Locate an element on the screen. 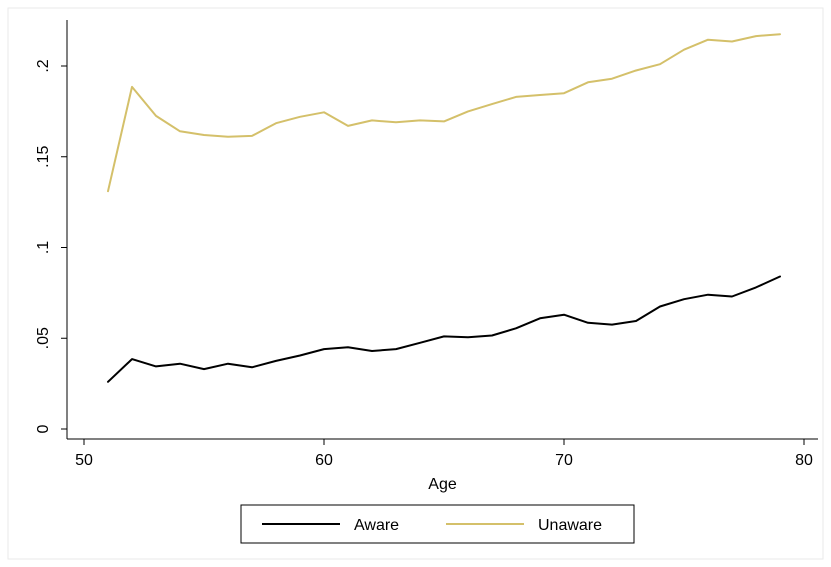  legend: Aware Unaware is located at coordinates (437, 524).